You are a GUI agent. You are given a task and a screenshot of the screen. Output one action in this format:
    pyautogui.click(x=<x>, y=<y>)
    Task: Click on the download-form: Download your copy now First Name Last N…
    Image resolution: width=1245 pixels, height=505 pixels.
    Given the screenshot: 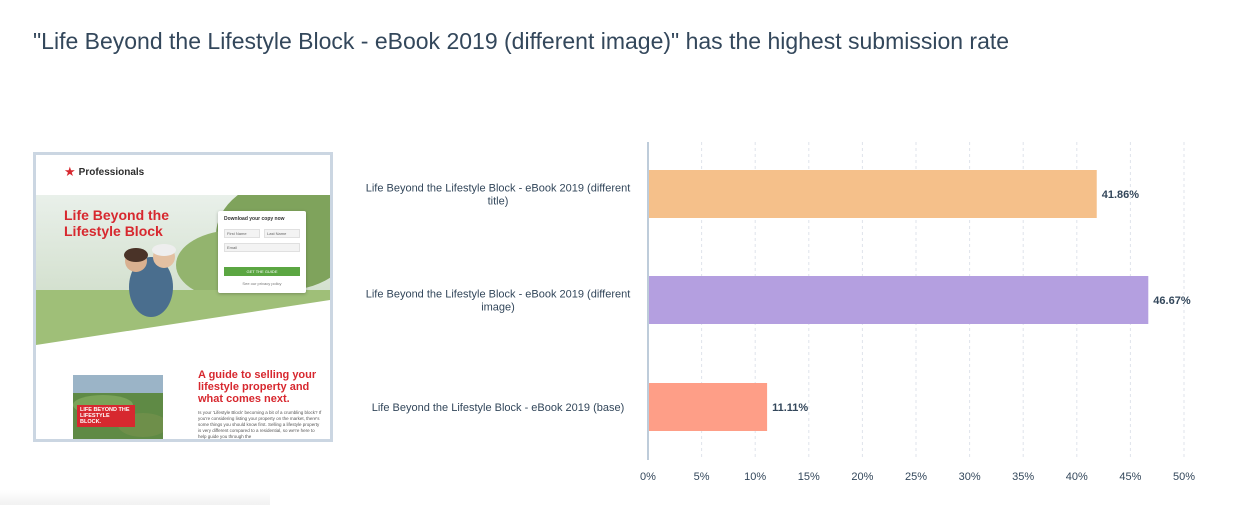 What is the action you would take?
    pyautogui.click(x=262, y=252)
    